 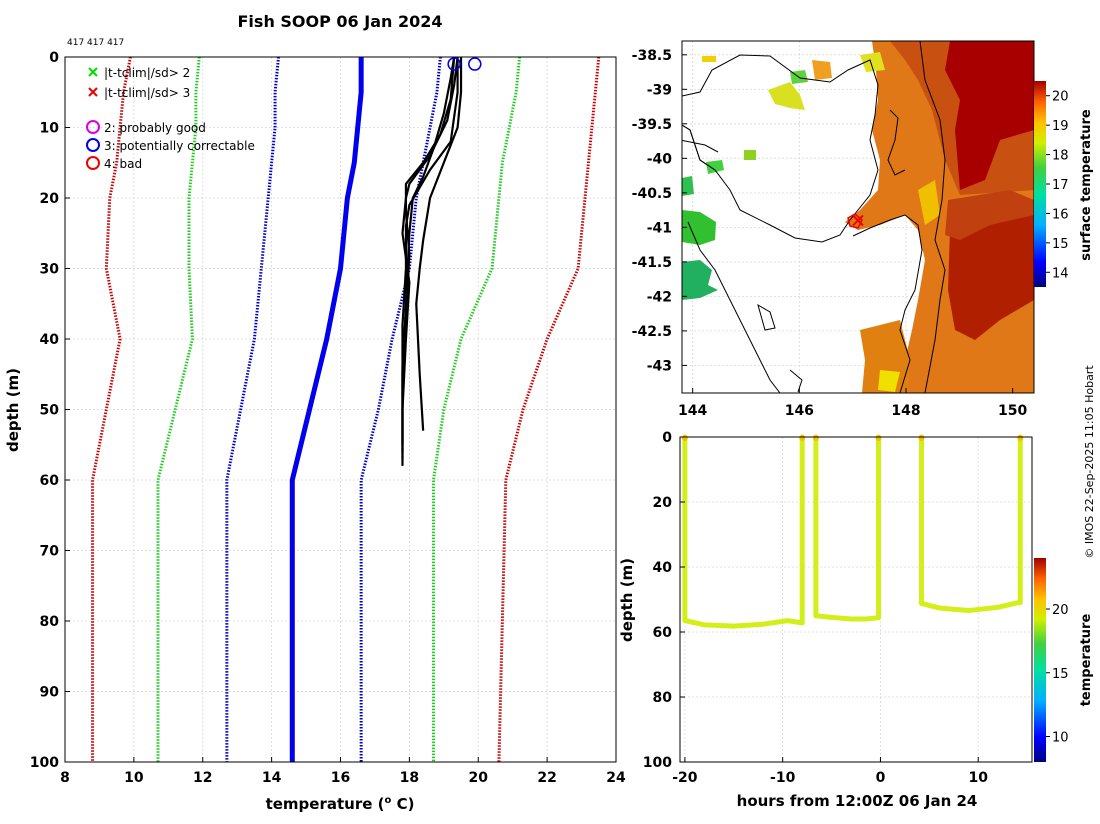 What do you see at coordinates (887, 303) in the screenshot?
I see `tasmania-east-coast` at bounding box center [887, 303].